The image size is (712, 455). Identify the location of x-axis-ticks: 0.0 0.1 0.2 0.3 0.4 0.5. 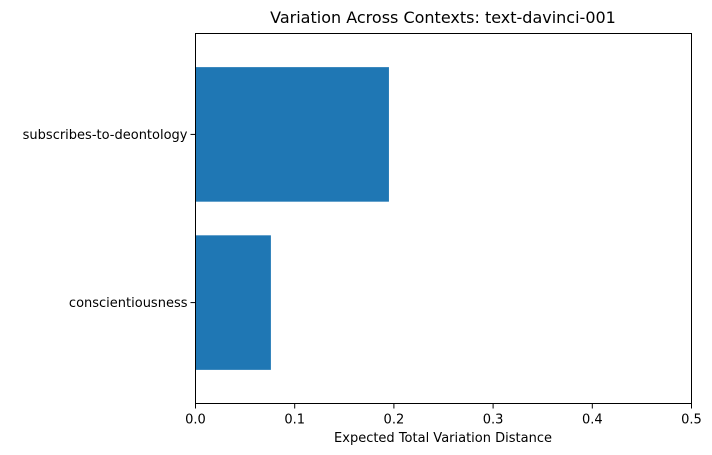
(443, 415).